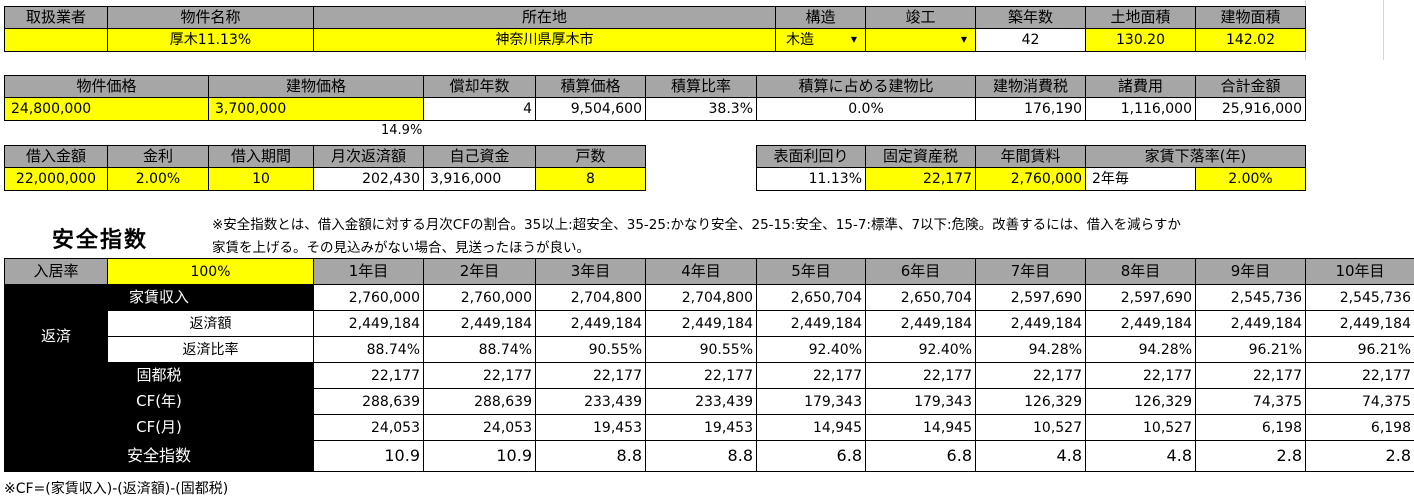  Describe the element at coordinates (261, 179) in the screenshot. I see `loan-period-input: 10` at that location.